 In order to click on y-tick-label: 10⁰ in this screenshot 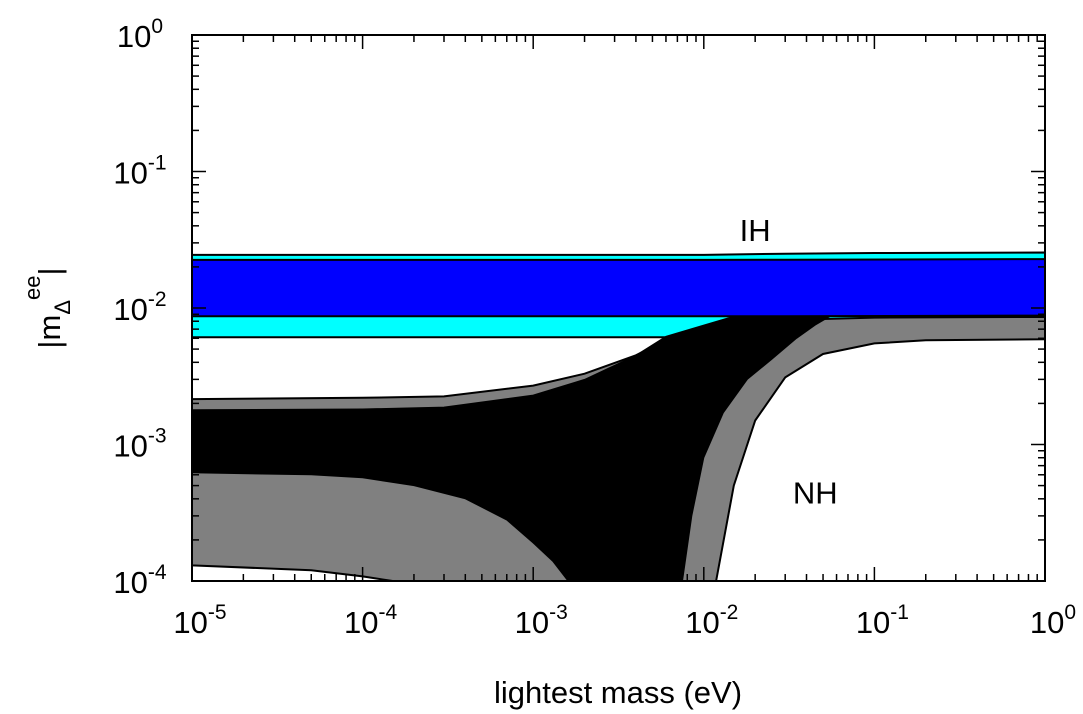, I will do `click(140, 34)`.